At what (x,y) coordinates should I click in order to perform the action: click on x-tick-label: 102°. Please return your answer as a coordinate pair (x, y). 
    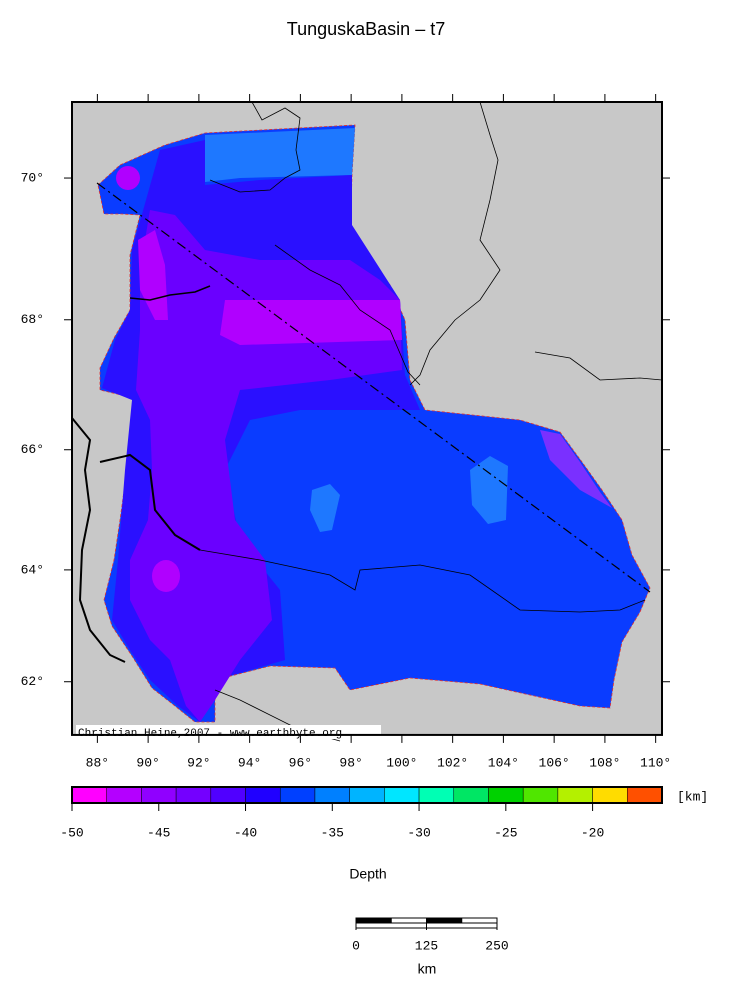
    Looking at the image, I should click on (452, 762).